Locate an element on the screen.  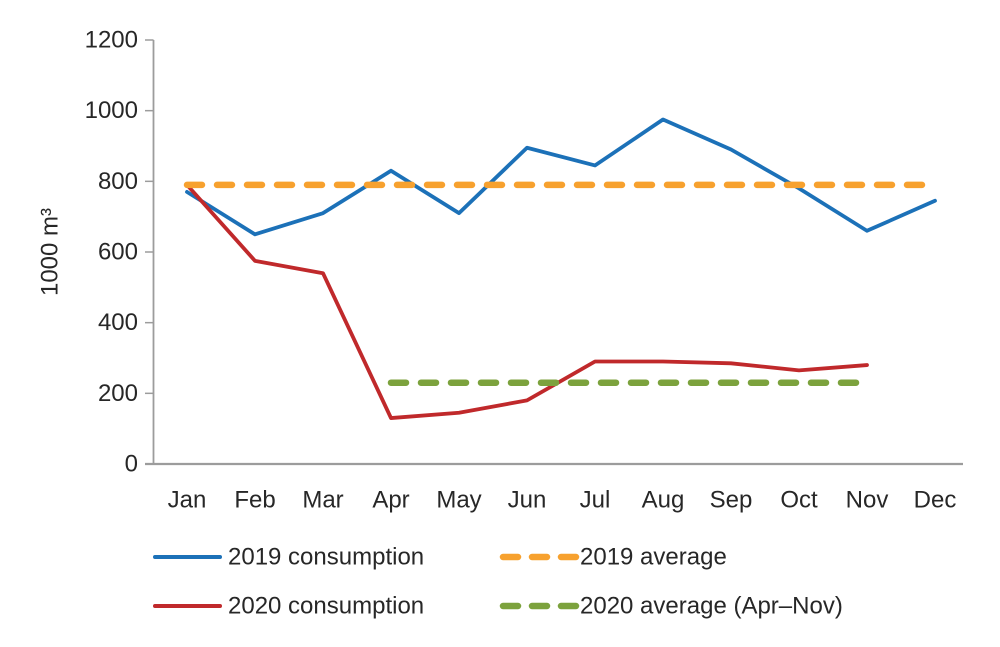
x-tick-label-jul: Jul is located at coordinates (595, 500).